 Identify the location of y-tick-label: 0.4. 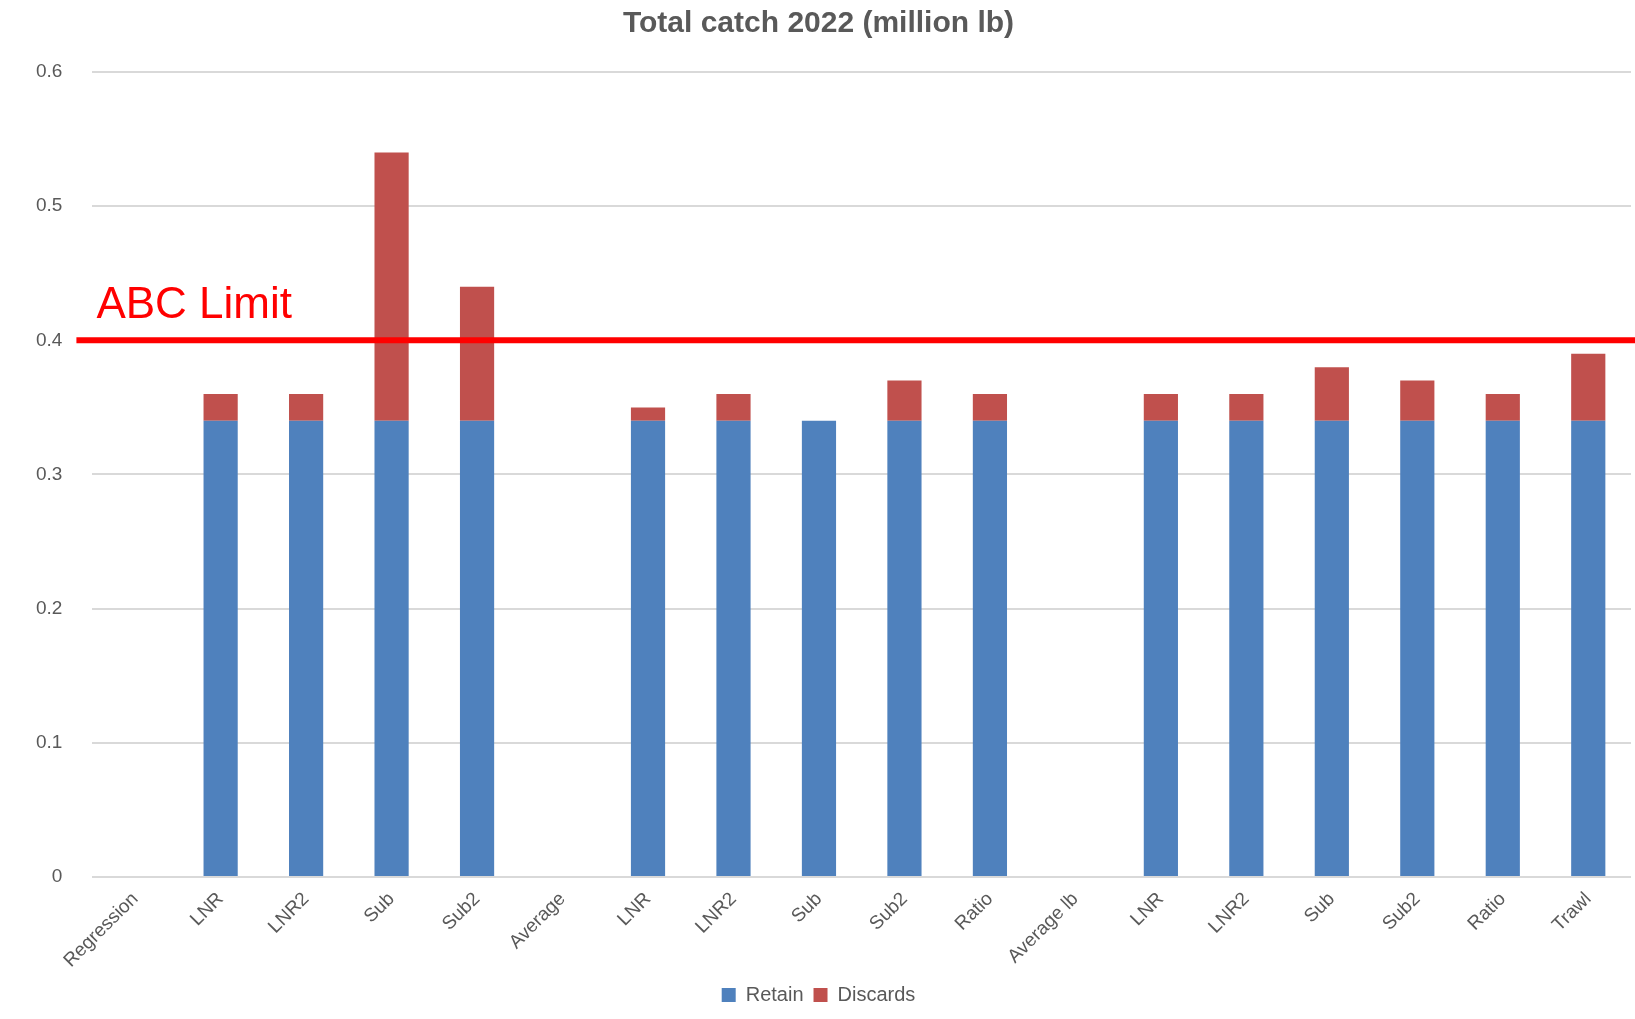
(49, 339).